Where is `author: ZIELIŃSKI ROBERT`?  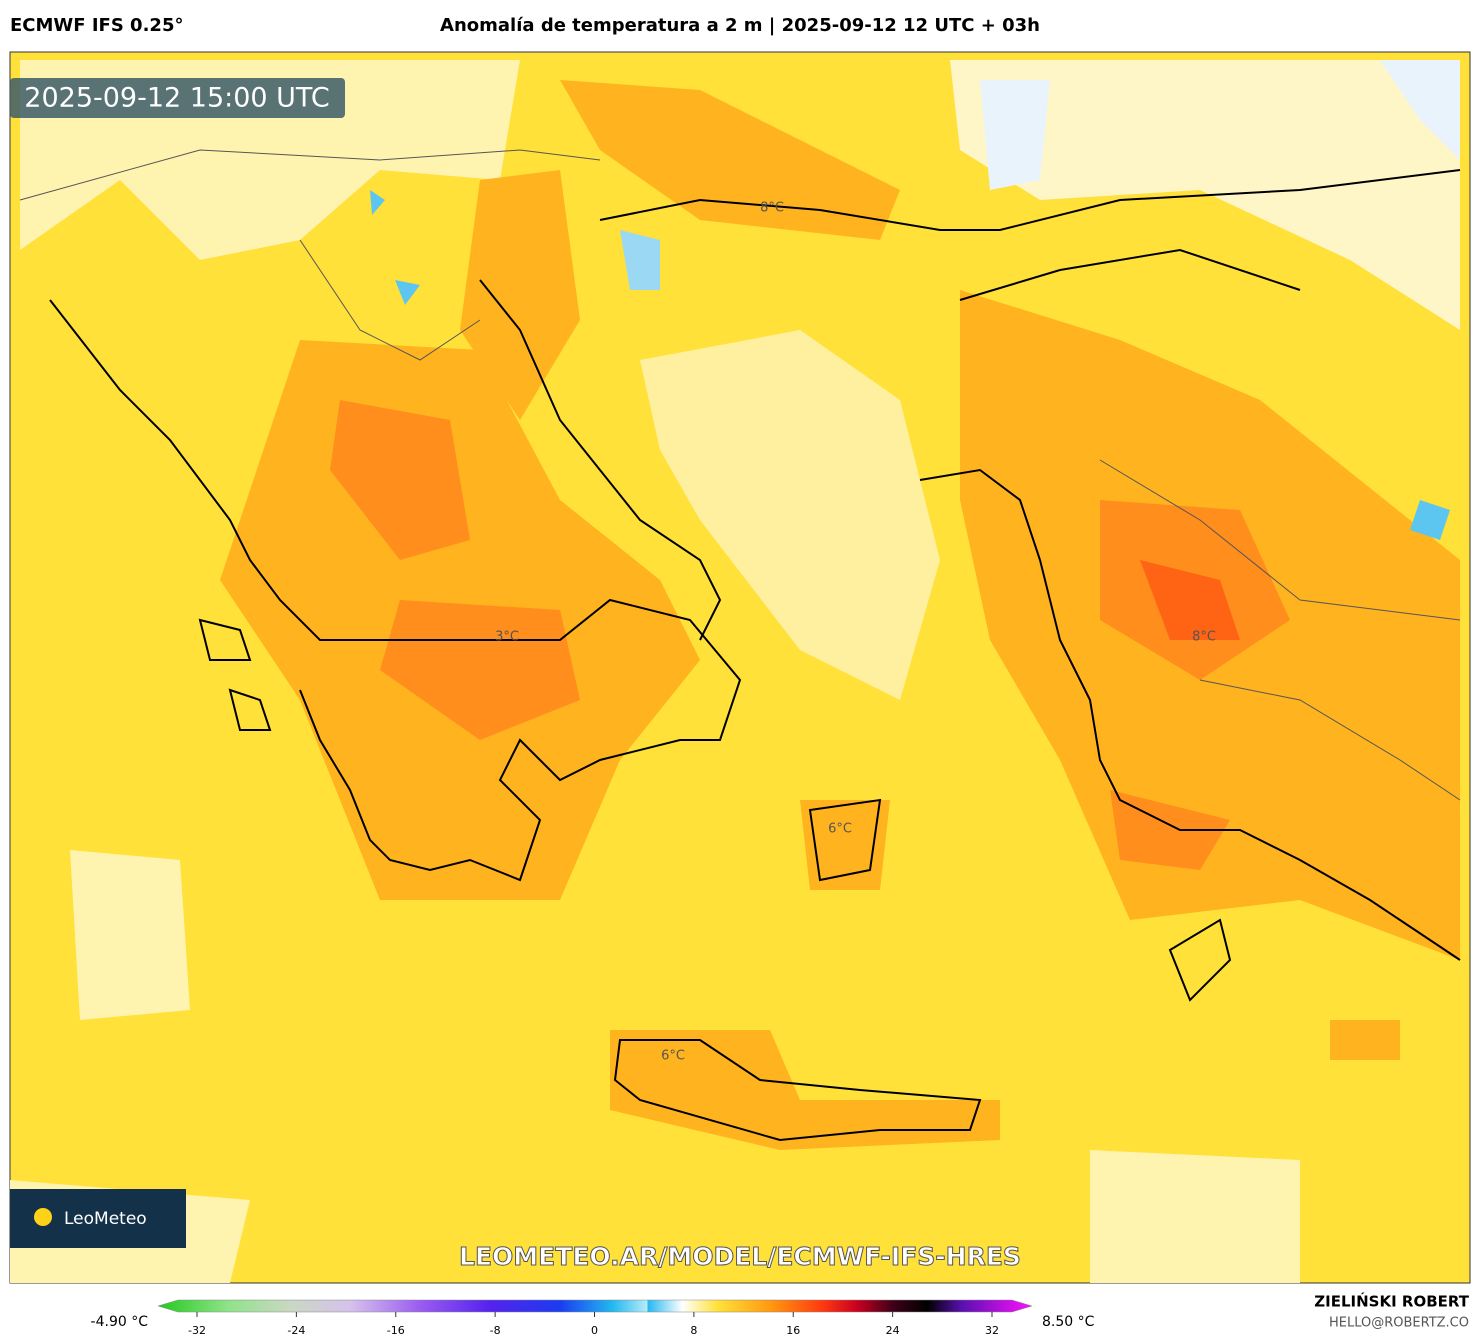 author: ZIELIŃSKI ROBERT is located at coordinates (1391, 1301).